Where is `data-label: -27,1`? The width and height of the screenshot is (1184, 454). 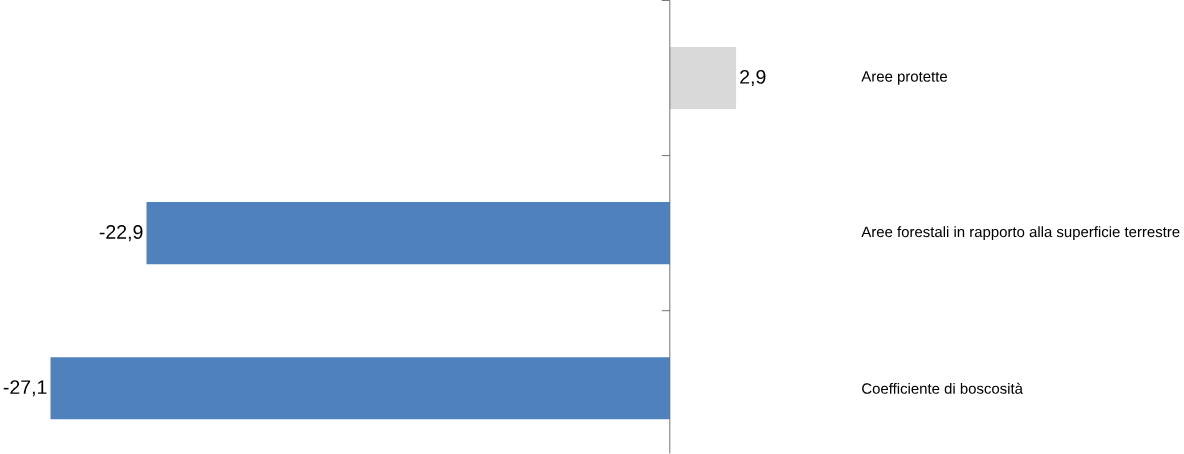 data-label: -27,1 is located at coordinates (25, 388).